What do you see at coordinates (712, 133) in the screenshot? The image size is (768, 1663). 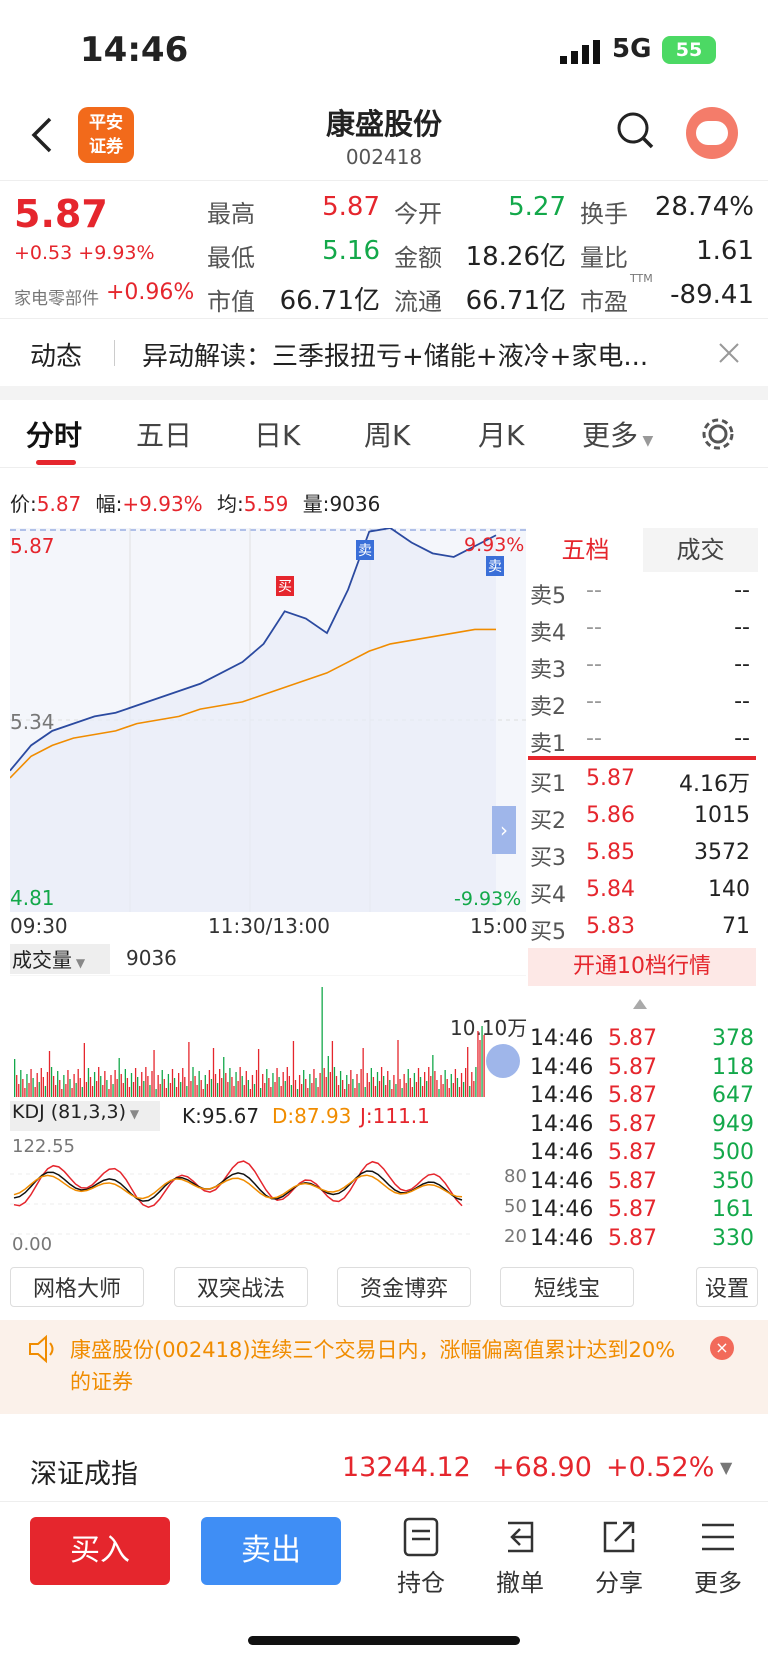 I see `avatar` at bounding box center [712, 133].